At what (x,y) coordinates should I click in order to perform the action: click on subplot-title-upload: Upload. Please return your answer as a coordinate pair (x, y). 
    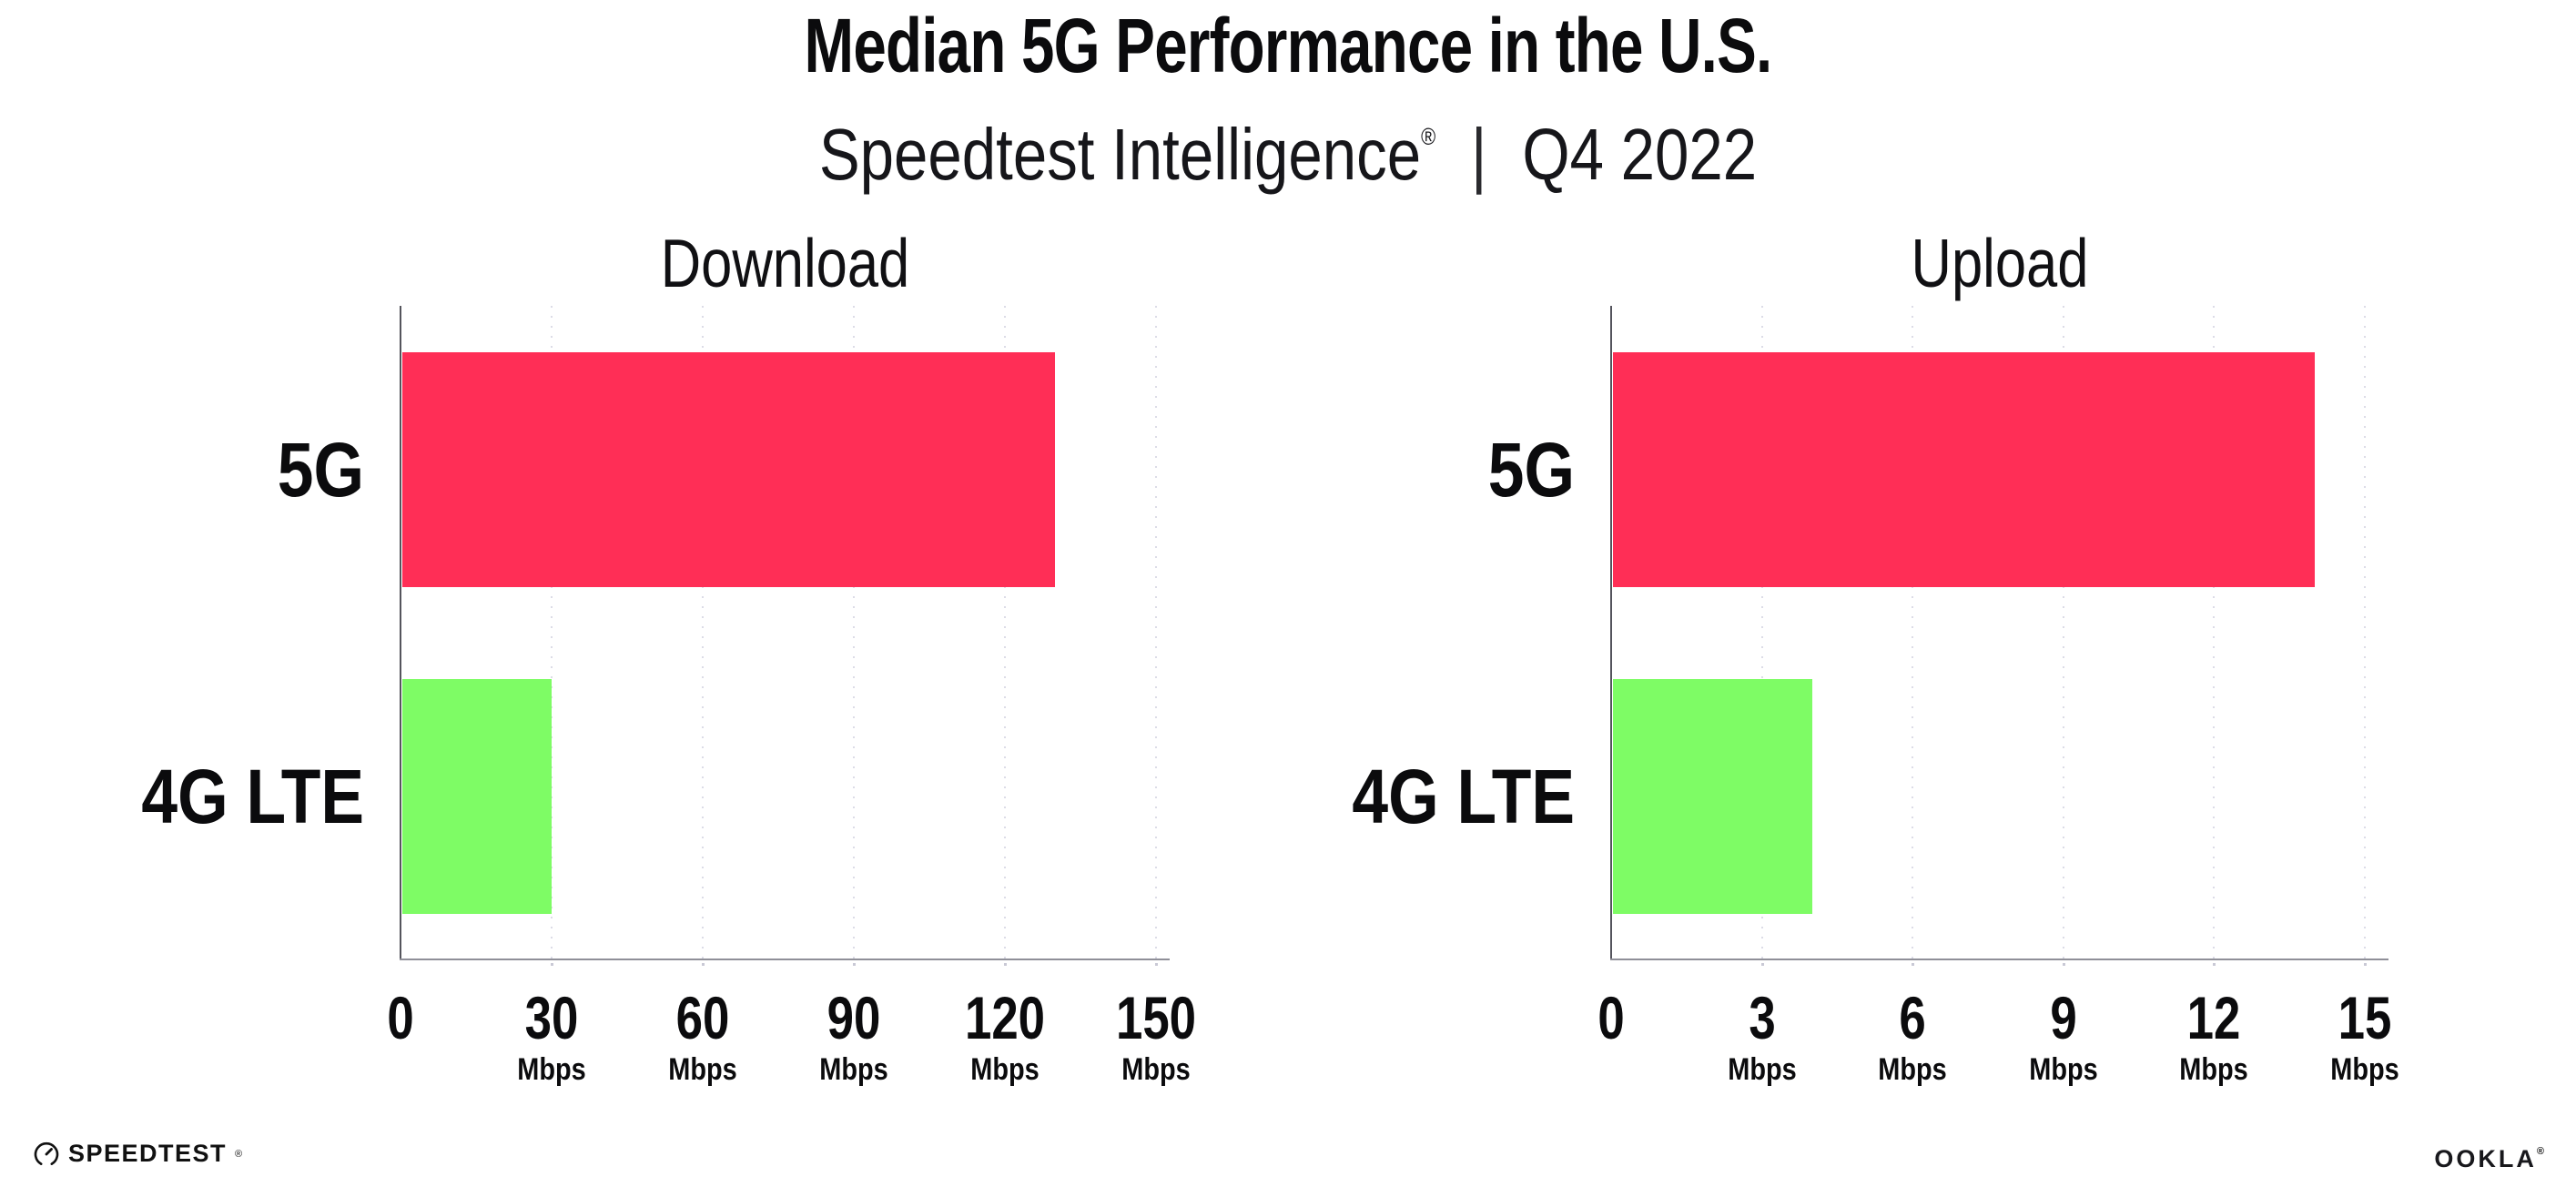
    Looking at the image, I should click on (2000, 263).